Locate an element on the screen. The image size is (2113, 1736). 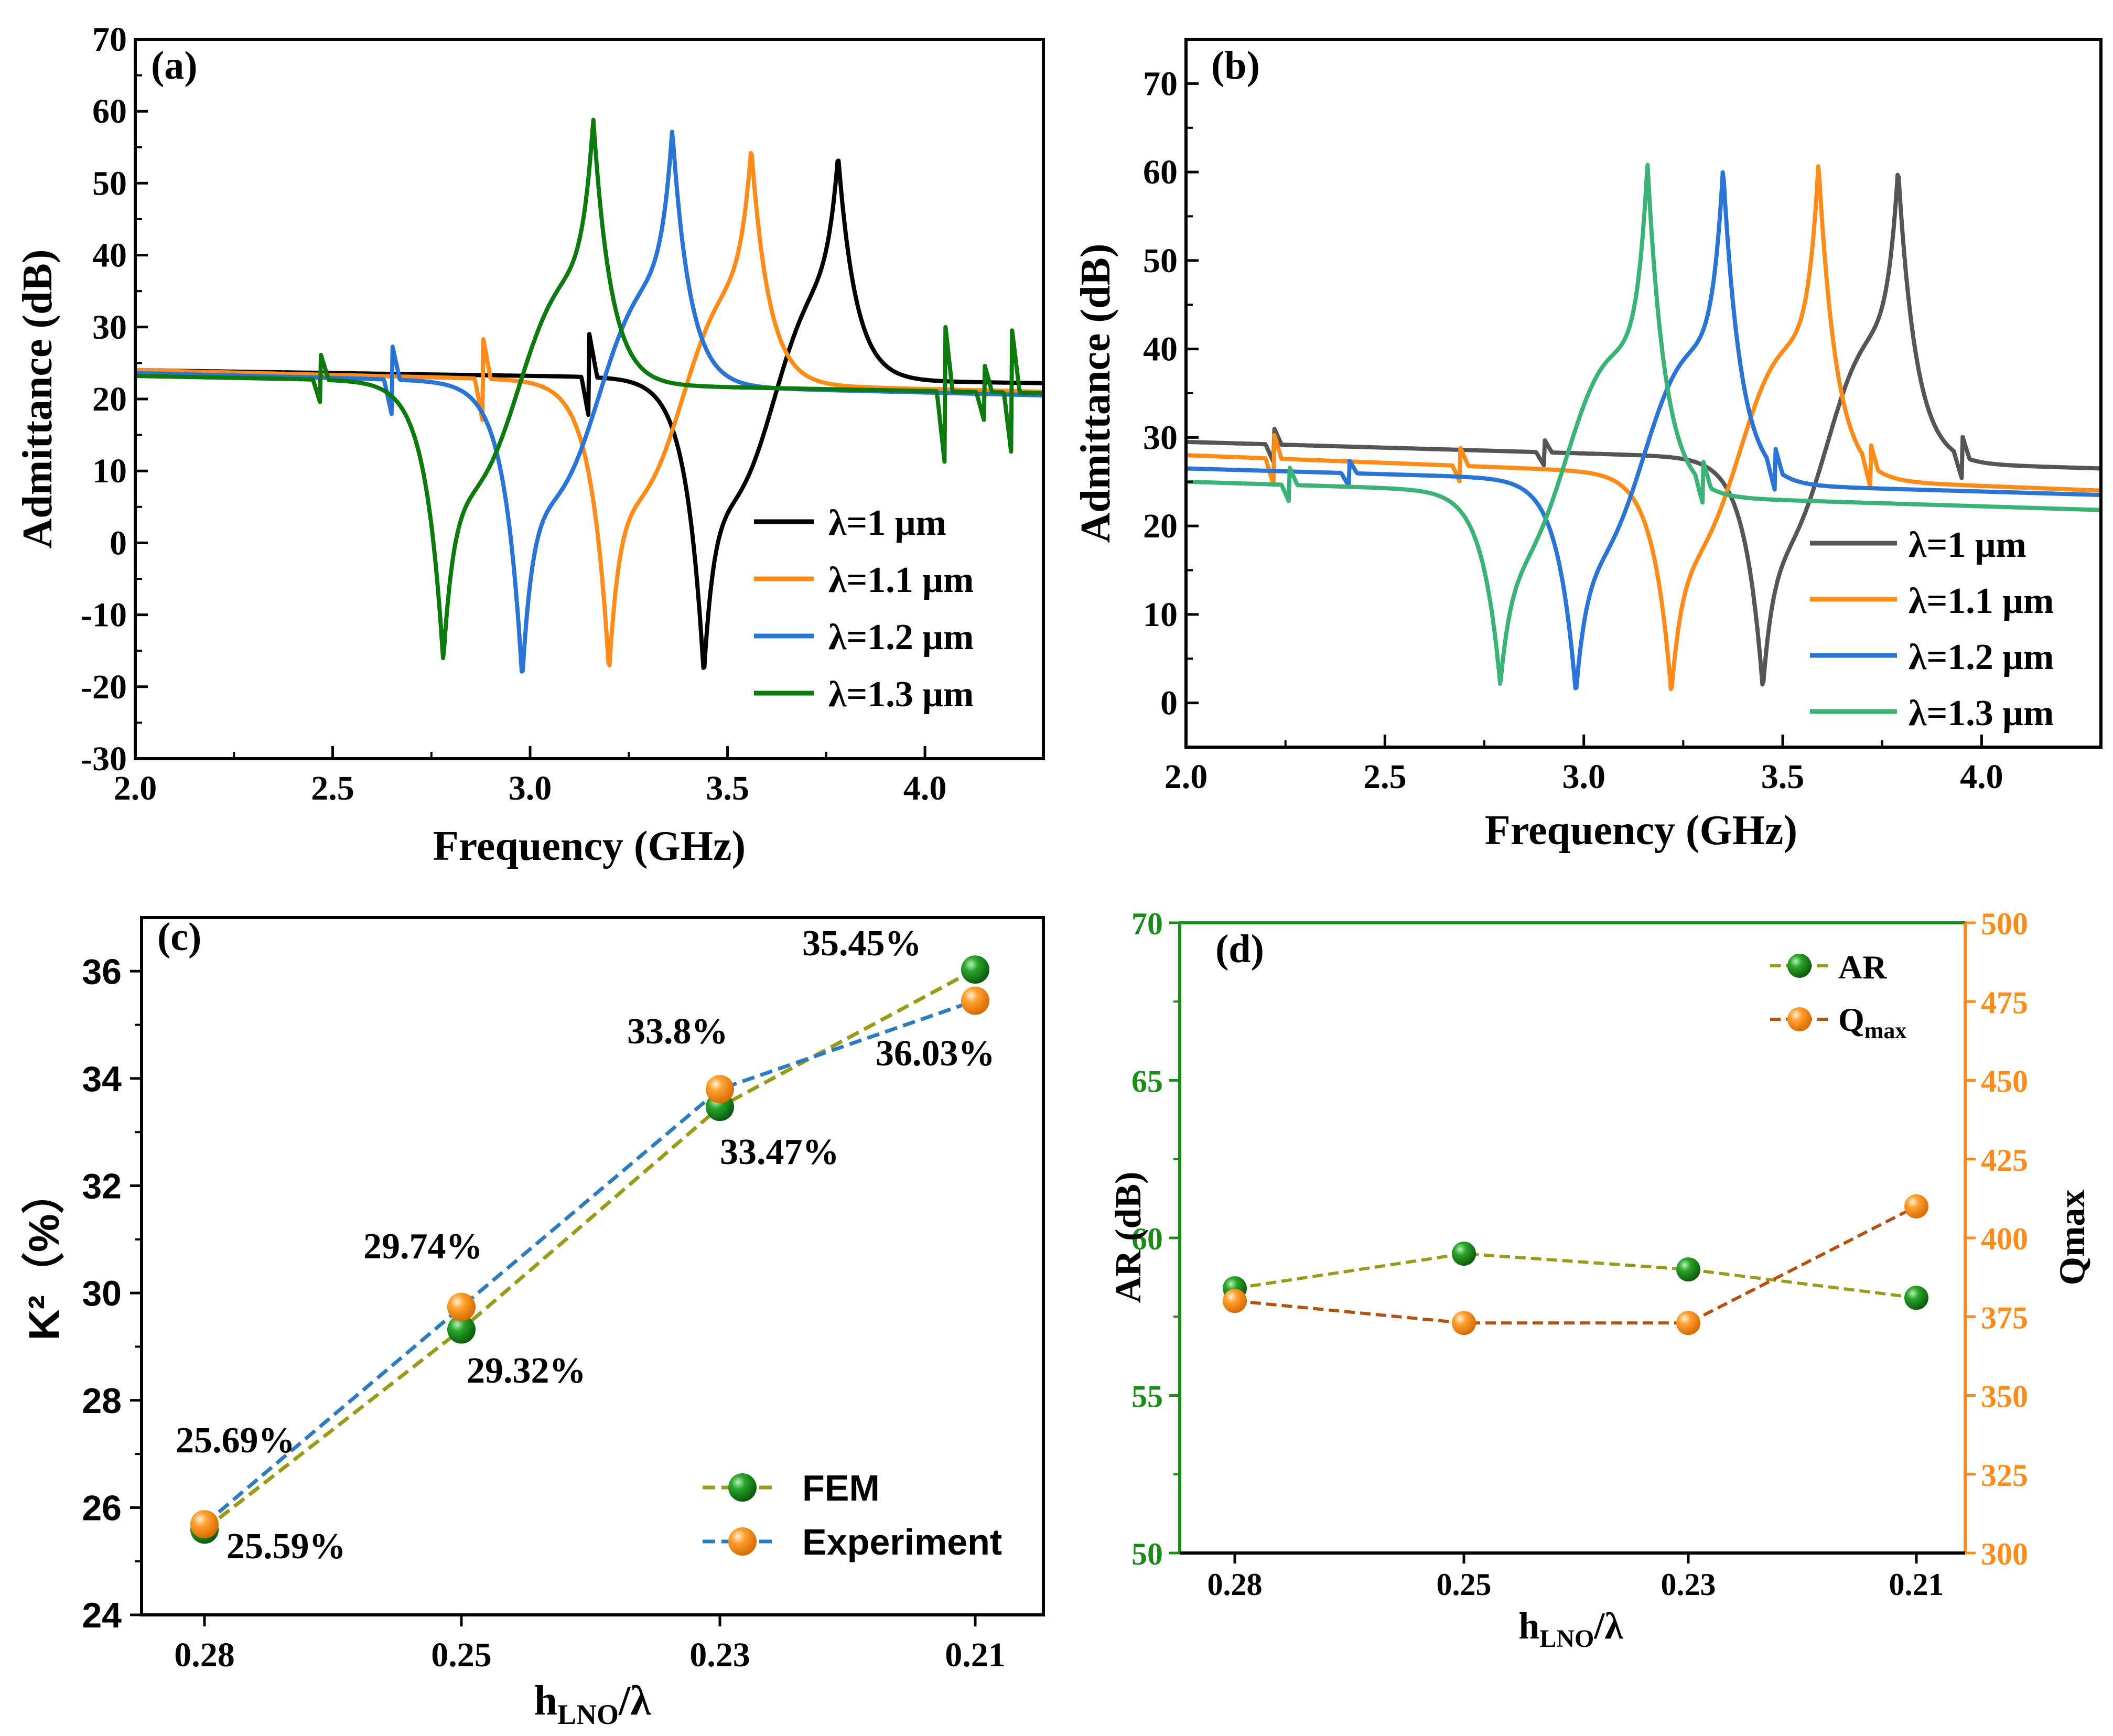
legend-label: λ=1.1 μm is located at coordinates (901, 580).